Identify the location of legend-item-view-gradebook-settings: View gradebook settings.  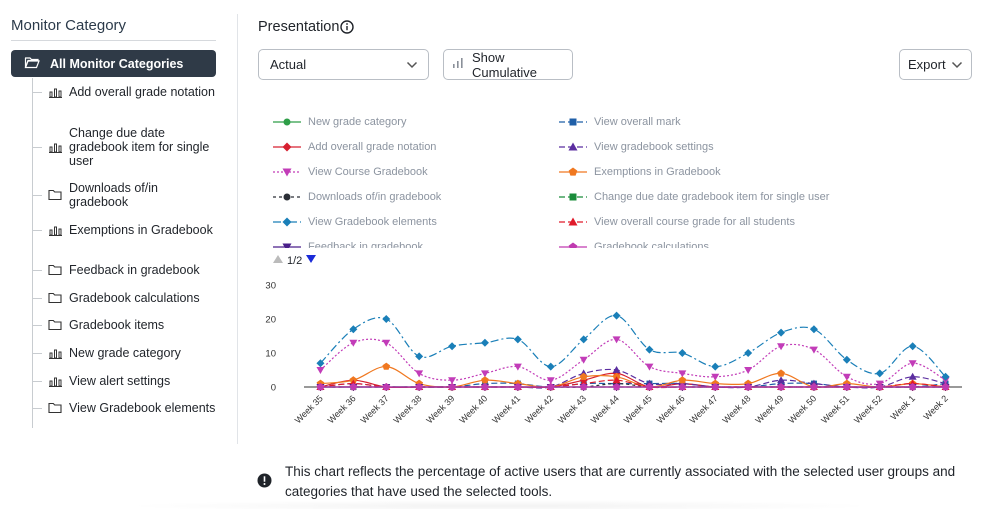
(636, 147).